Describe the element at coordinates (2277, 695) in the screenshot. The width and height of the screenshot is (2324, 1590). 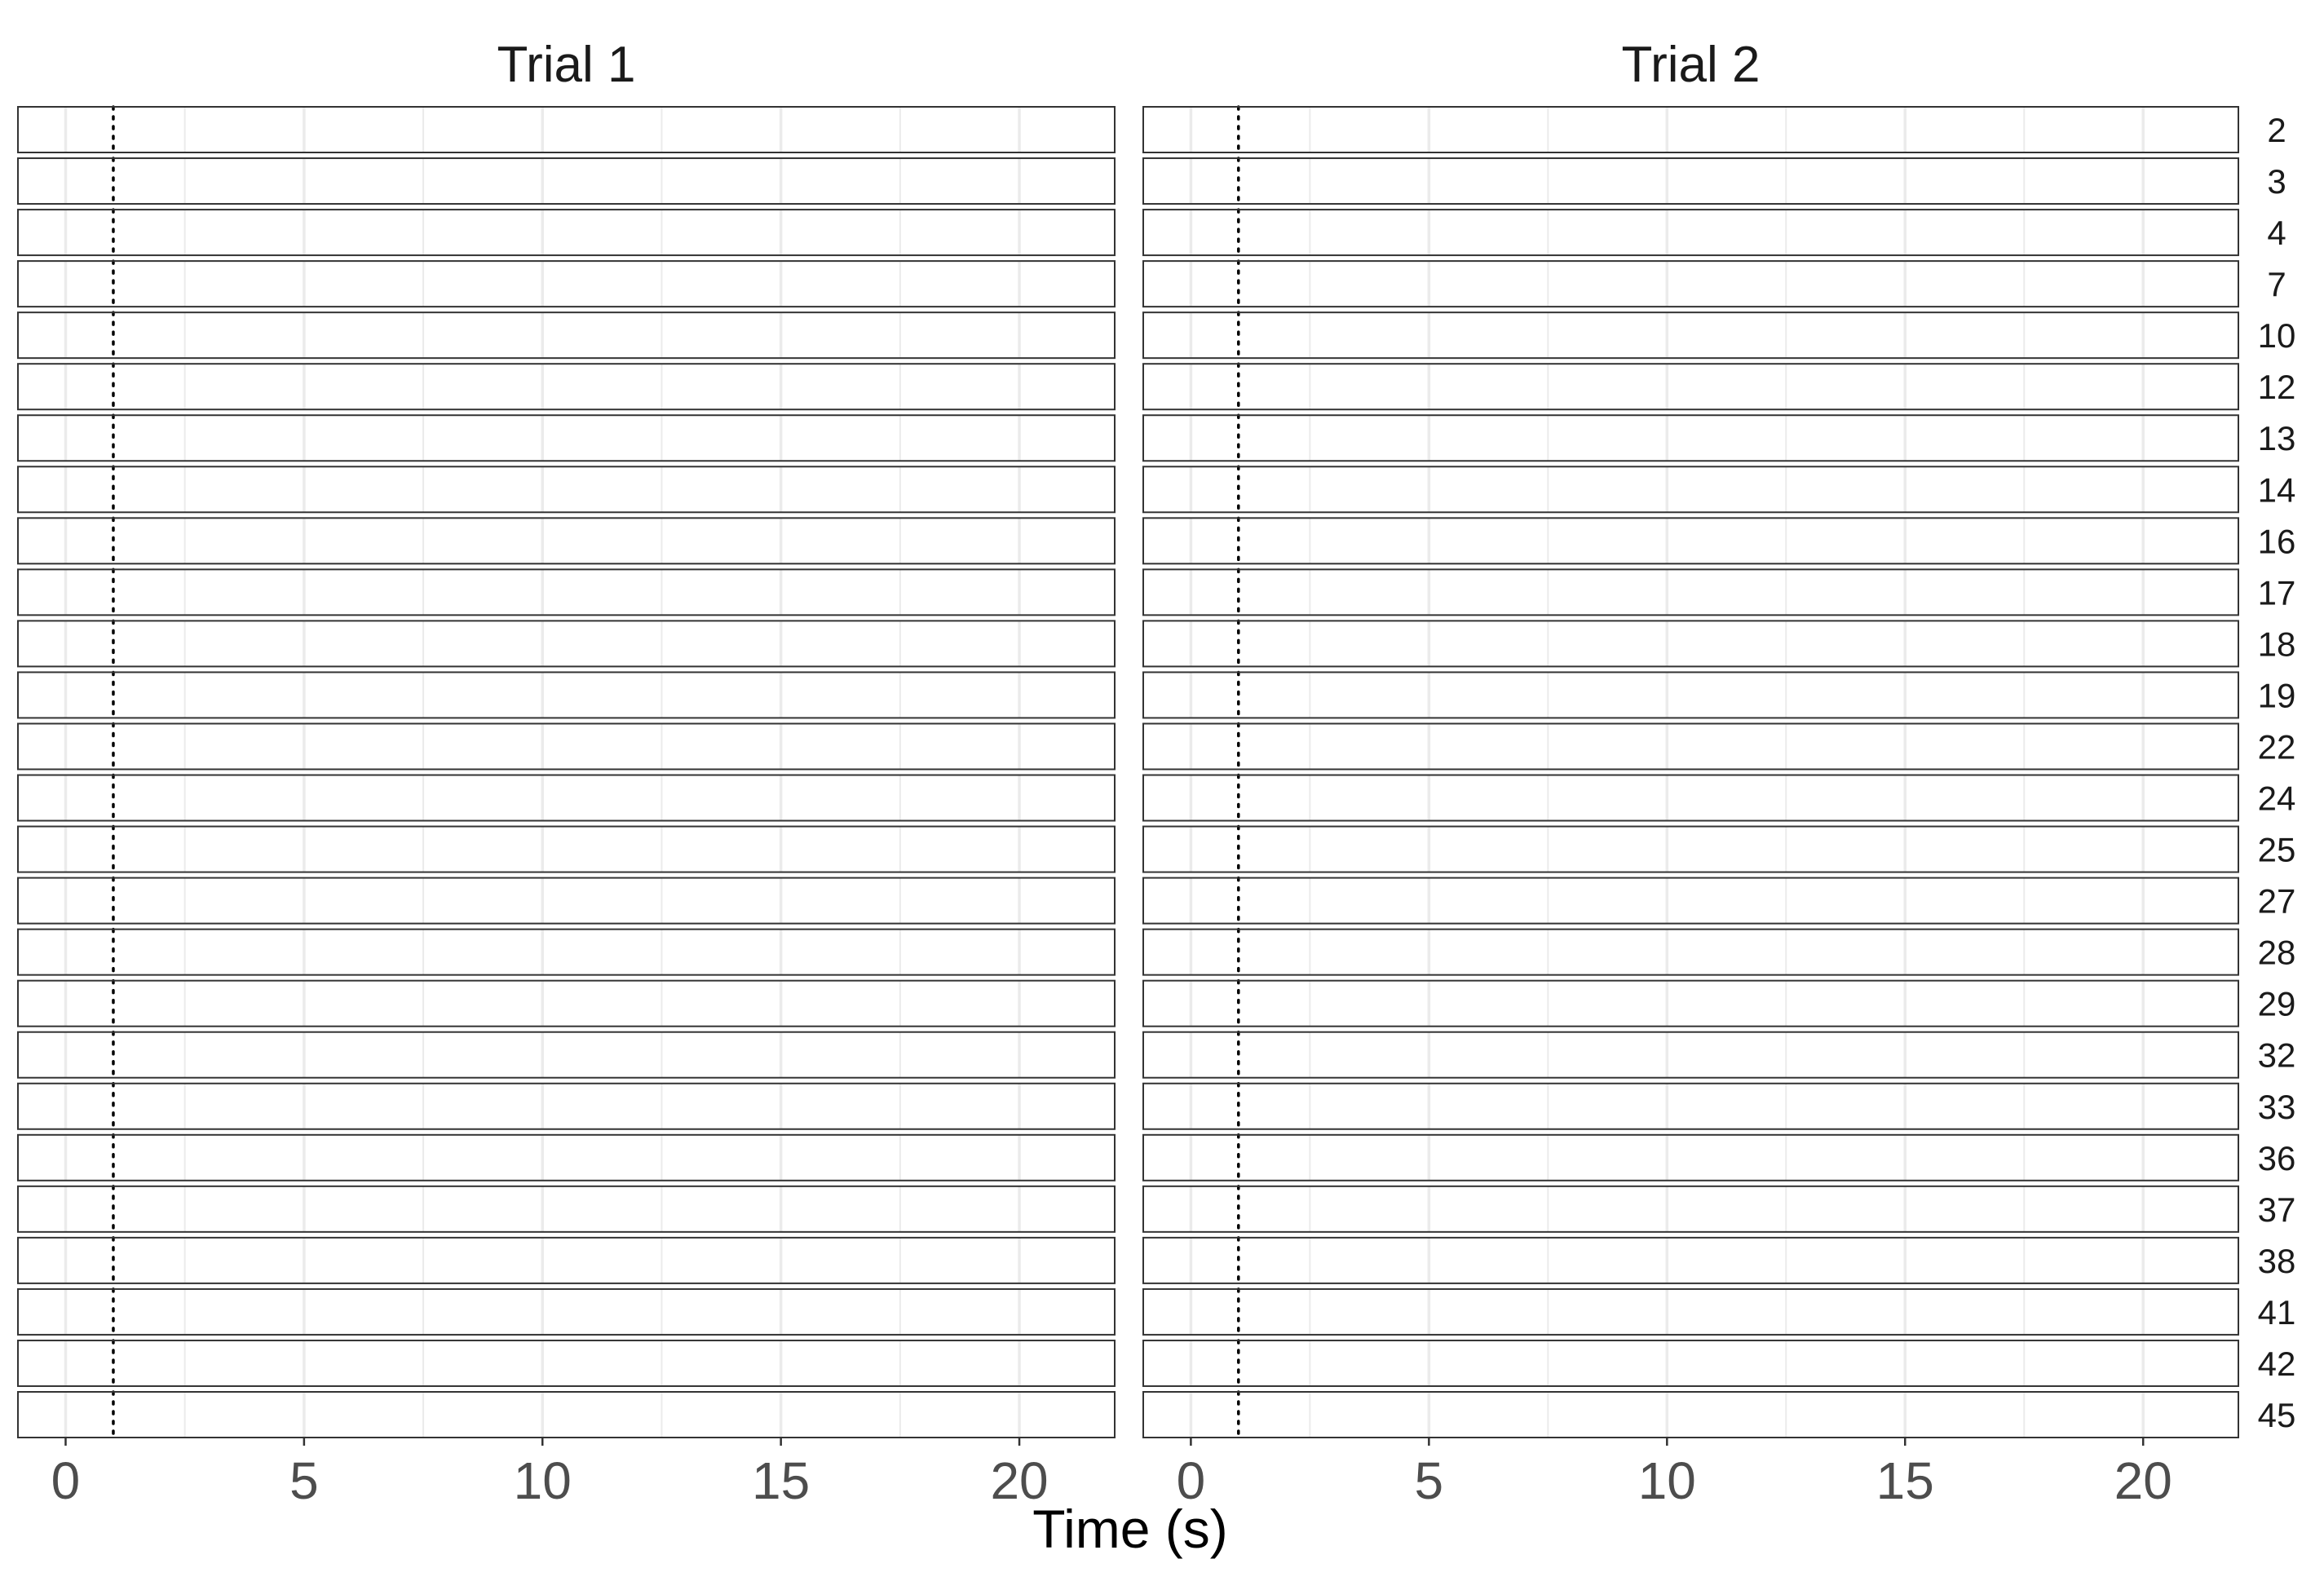
I see `row-label-19: 19` at that location.